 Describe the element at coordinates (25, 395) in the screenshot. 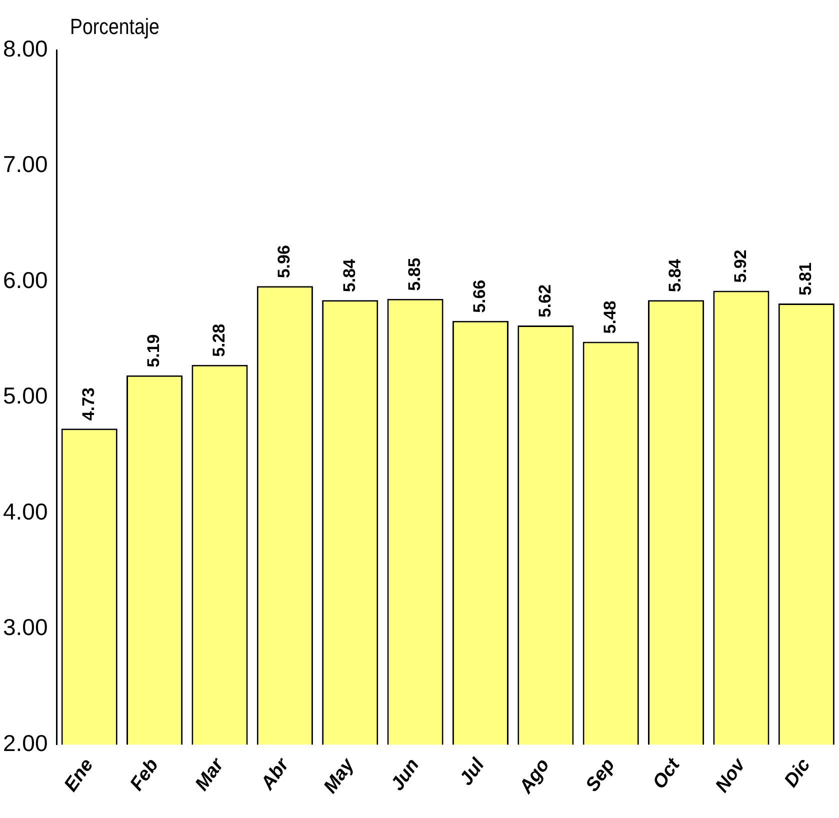

I see `y-tick-label: 5.00` at that location.